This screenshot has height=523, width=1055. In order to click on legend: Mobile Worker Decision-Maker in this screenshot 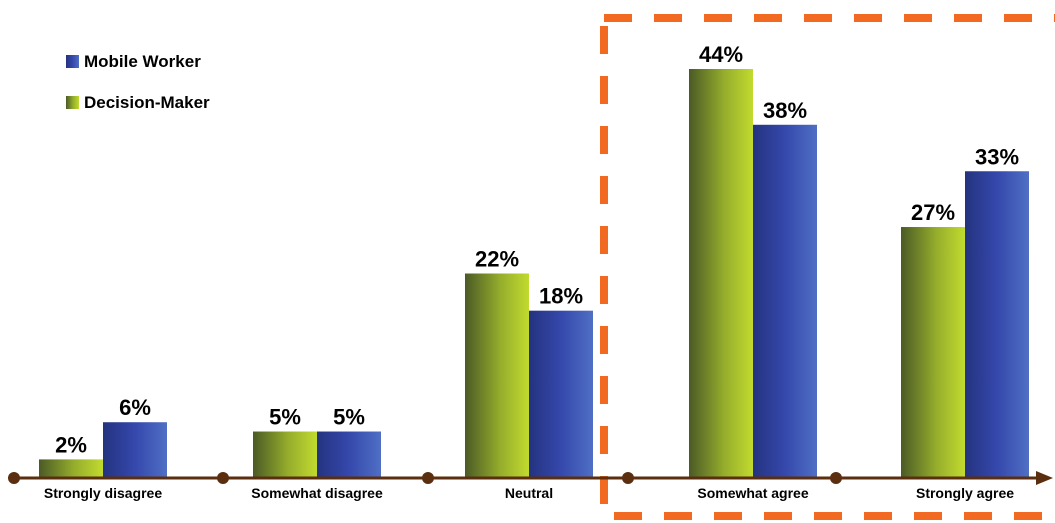, I will do `click(138, 82)`.